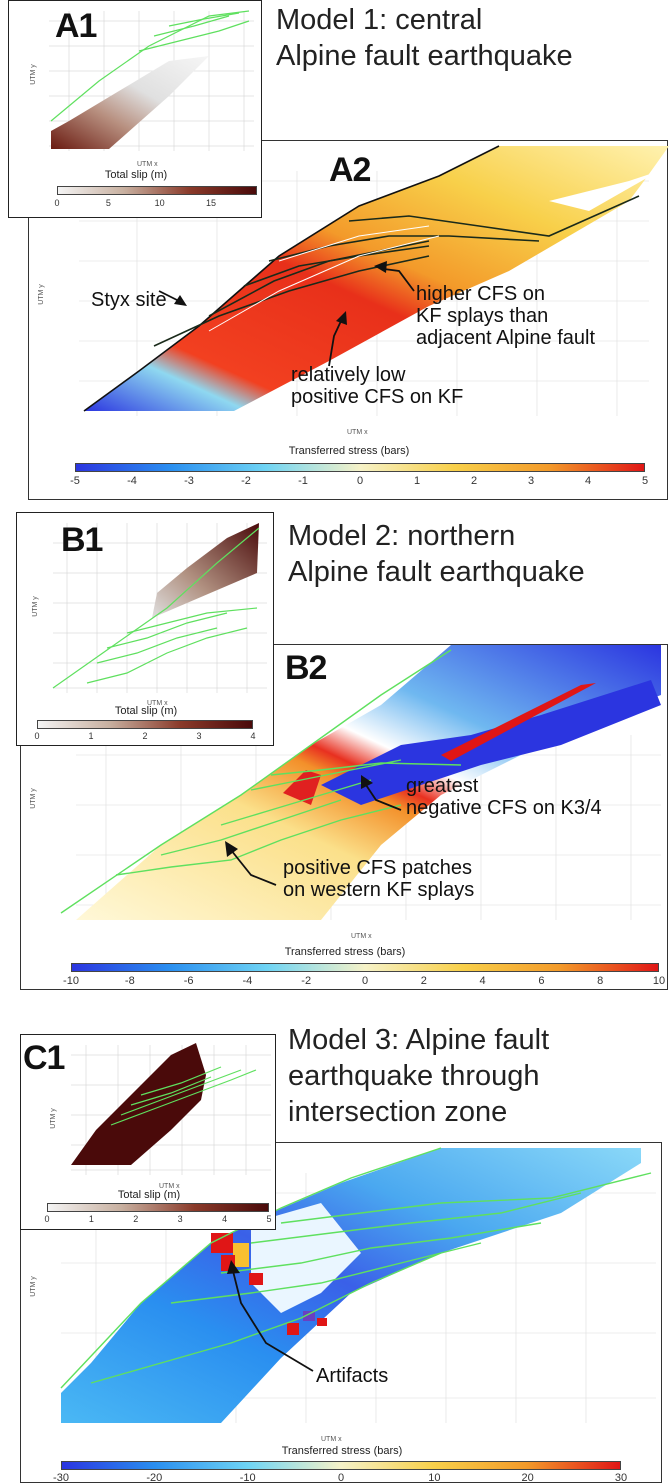 This screenshot has height=1484, width=672. Describe the element at coordinates (527, 1478) in the screenshot. I see `c2-cbar-tick: 20` at that location.